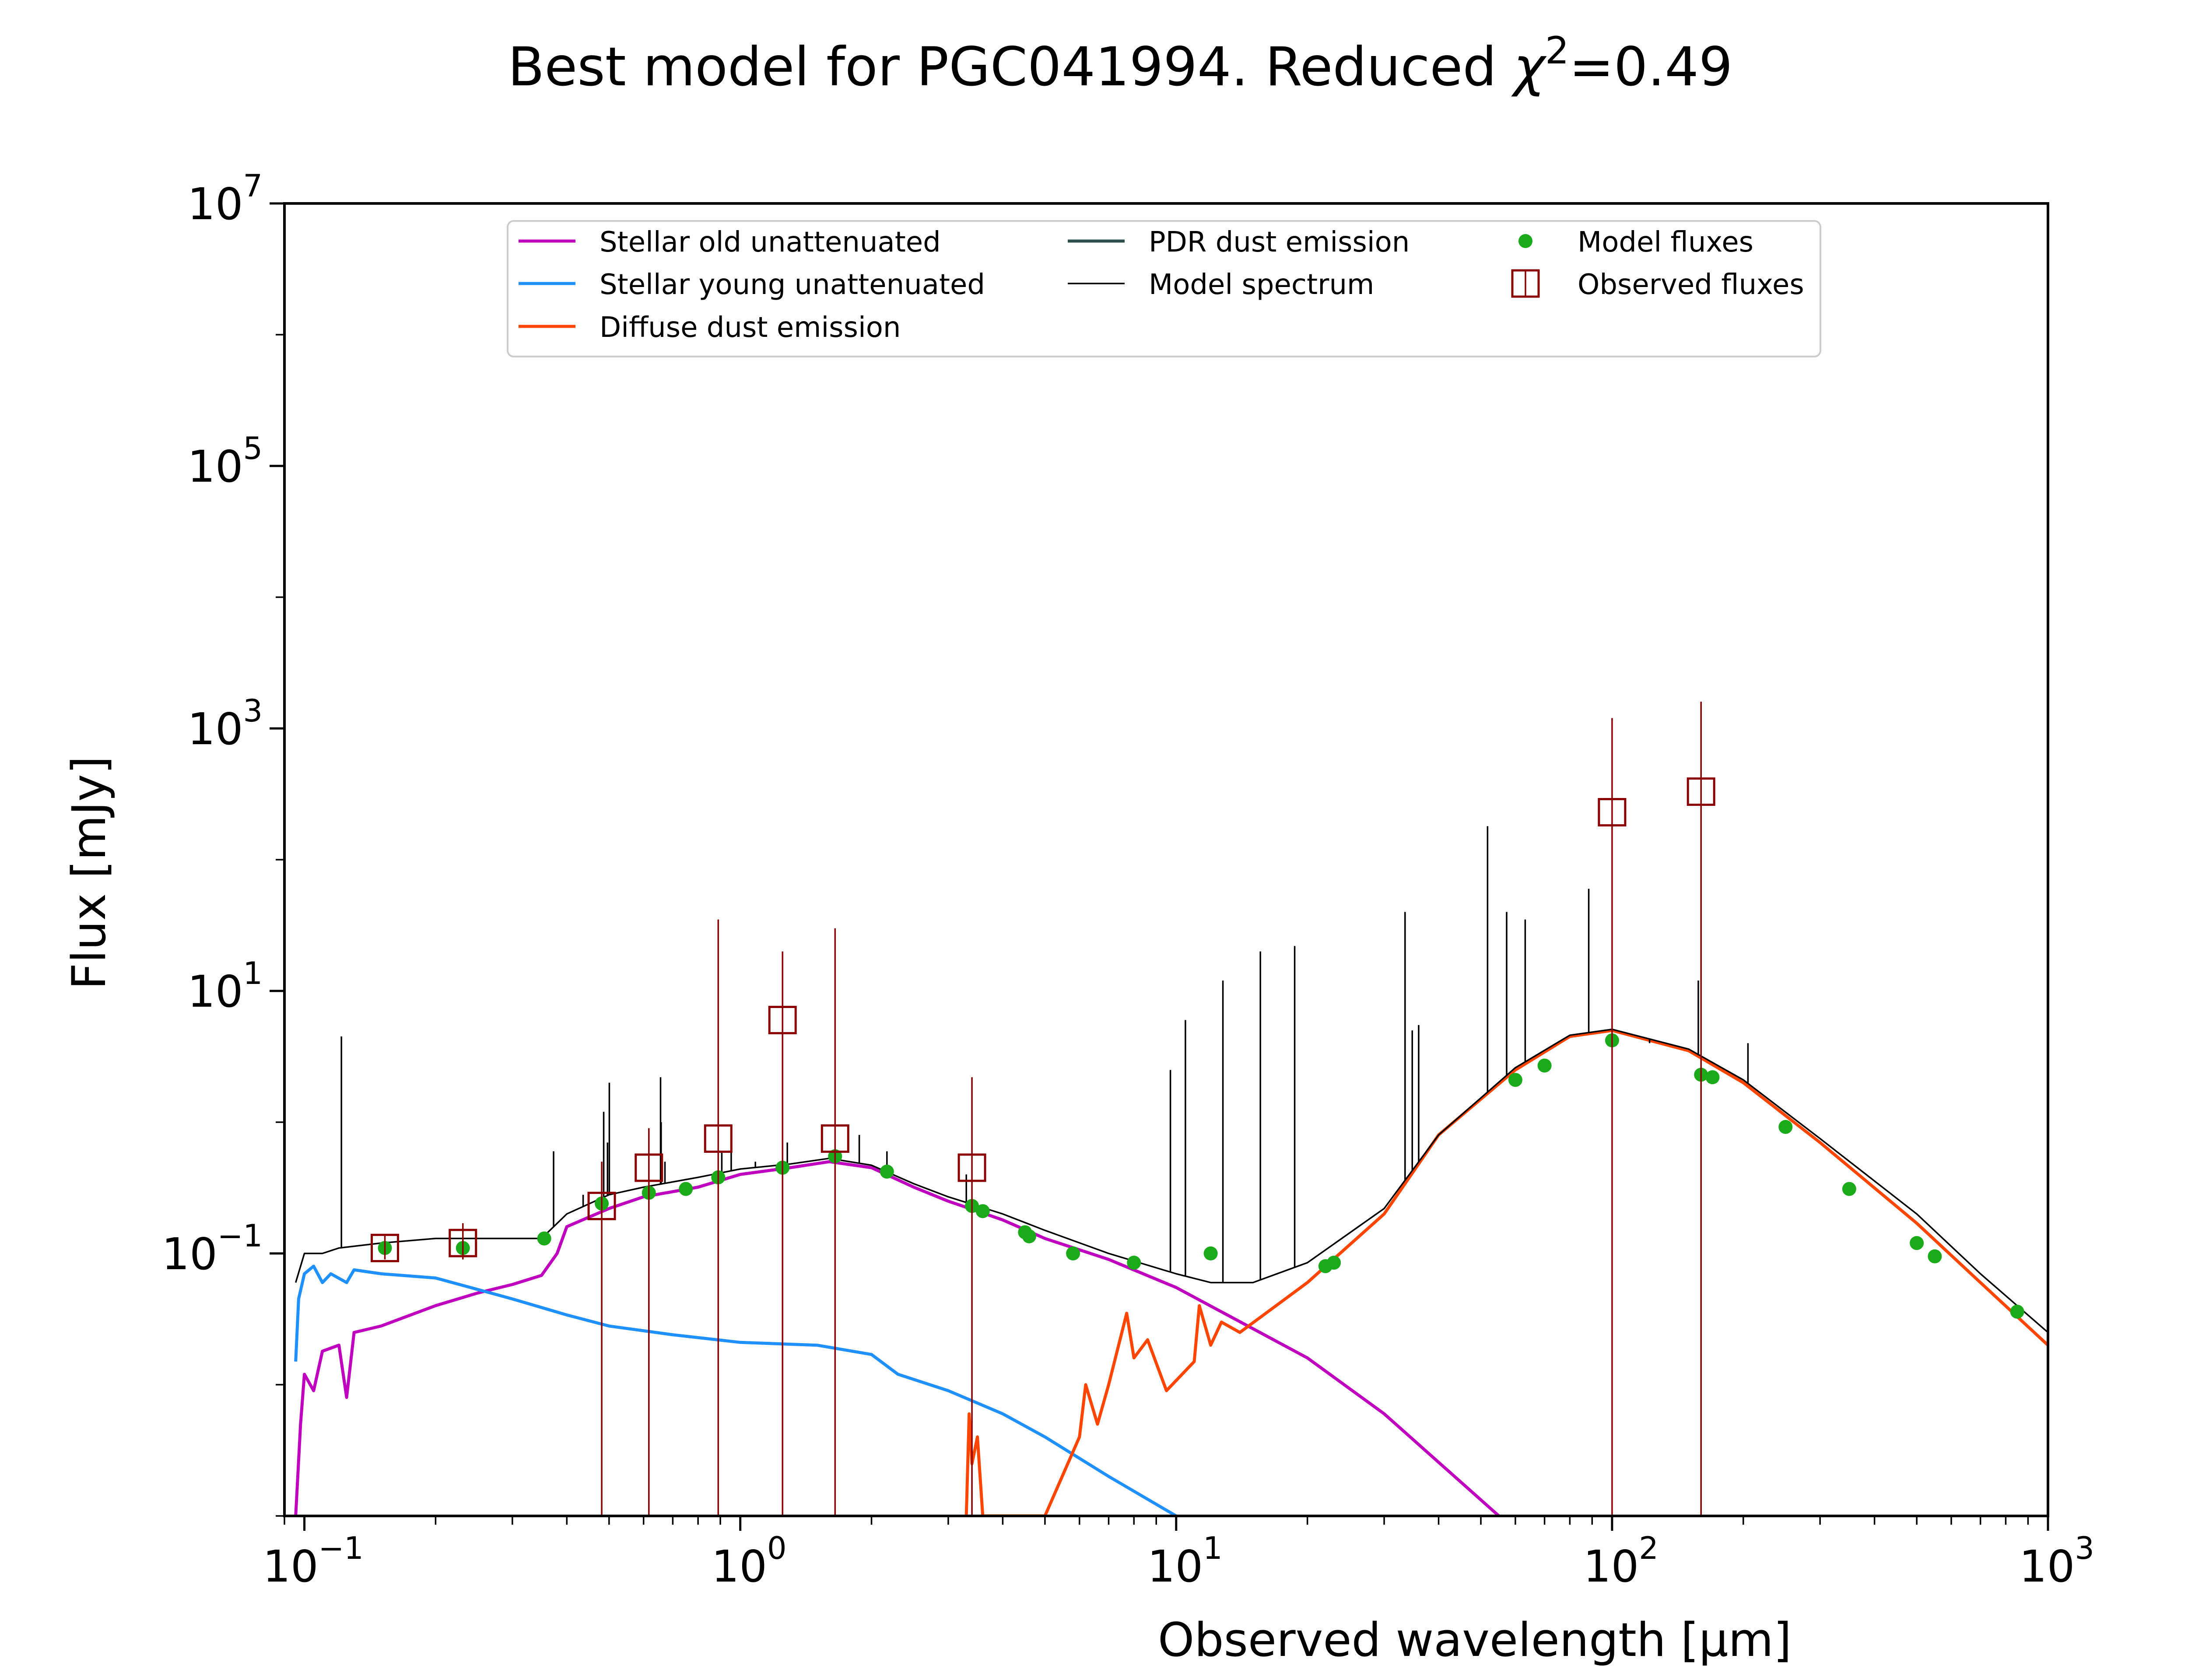 The height and width of the screenshot is (1680, 2188). Describe the element at coordinates (792, 285) in the screenshot. I see `legend-label-1: Stellar young unattenuated` at that location.